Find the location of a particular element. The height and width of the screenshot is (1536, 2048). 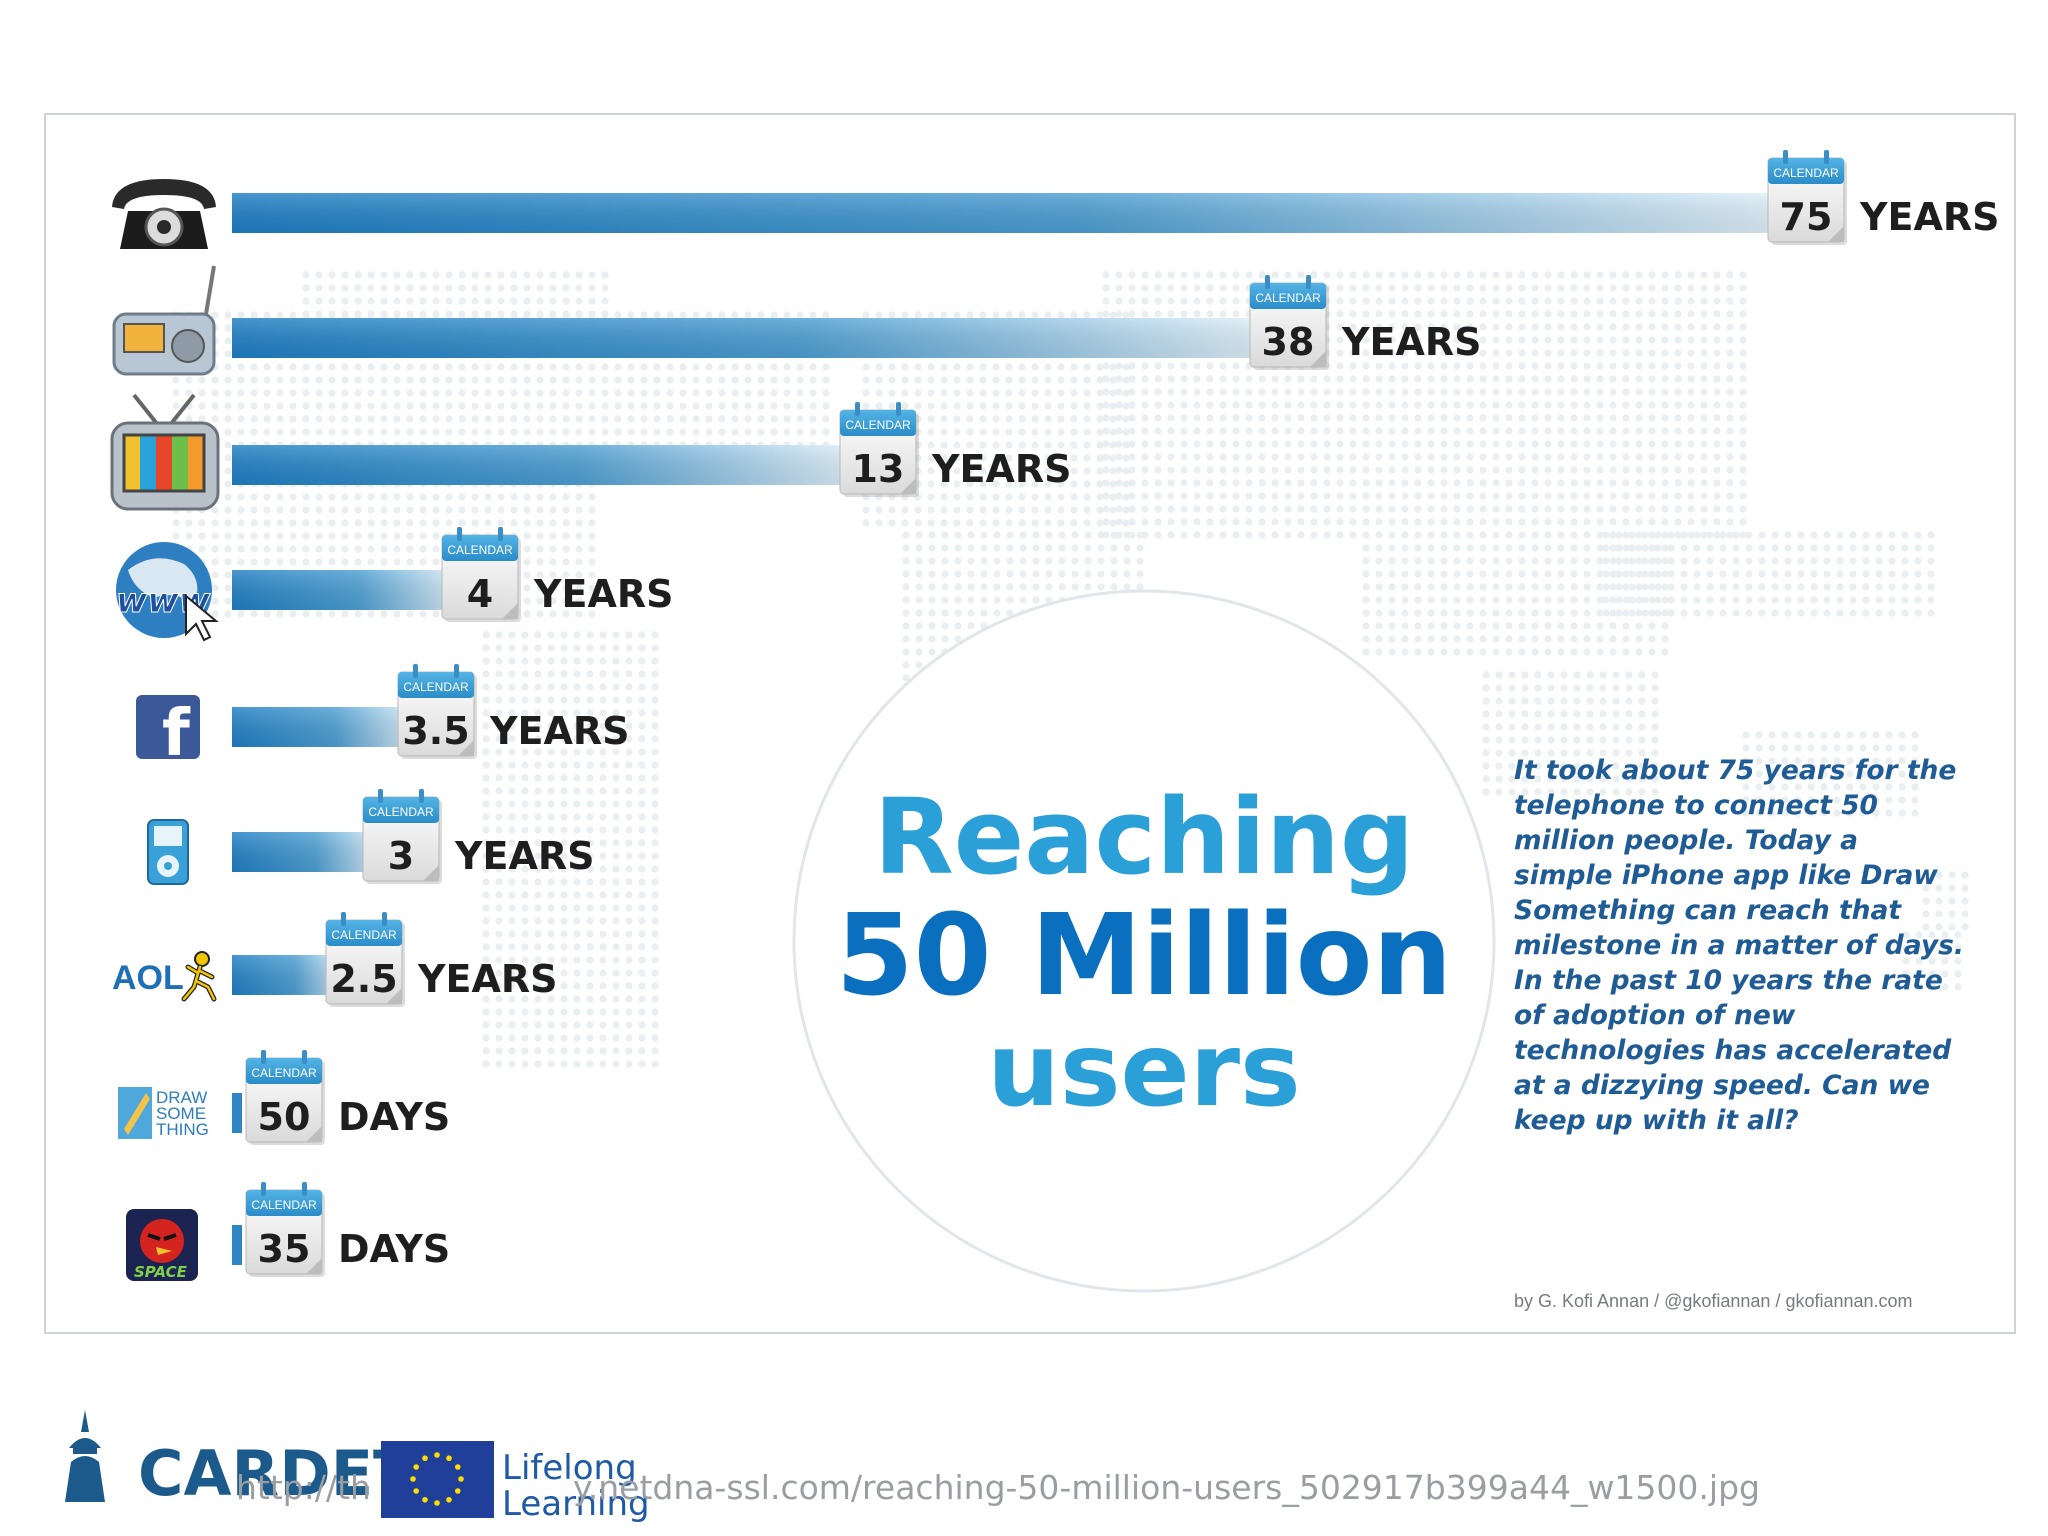

calendar-icon: CALENDAR 13 is located at coordinates (879, 449).